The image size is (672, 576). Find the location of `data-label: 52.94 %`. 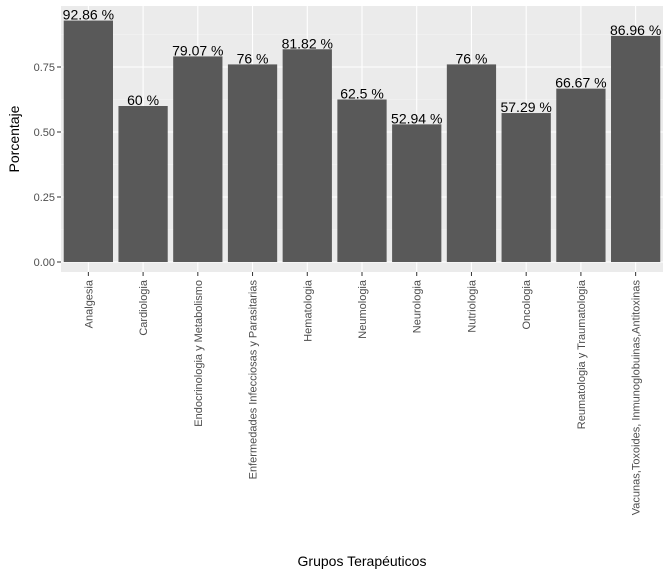

data-label: 52.94 % is located at coordinates (416, 118).